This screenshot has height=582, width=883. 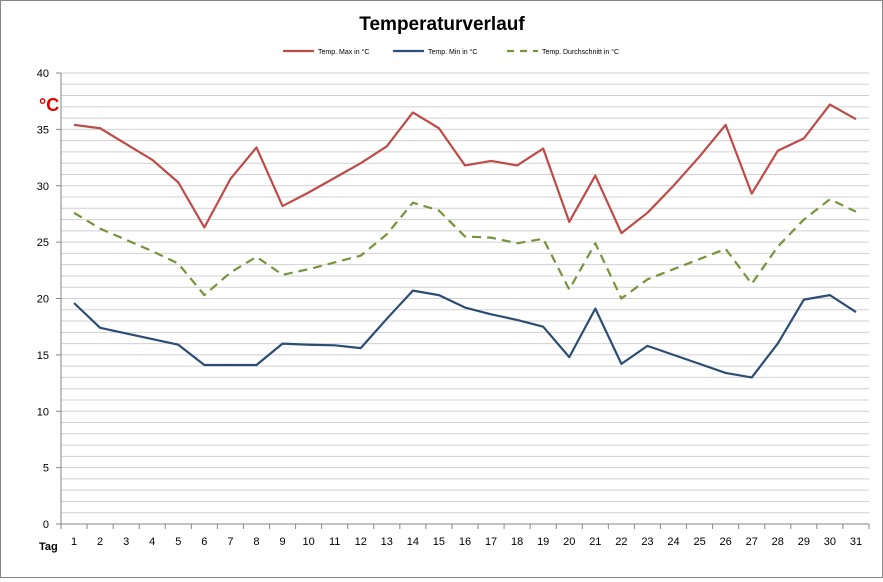 I want to click on x-tick-label: 2, so click(x=100, y=542).